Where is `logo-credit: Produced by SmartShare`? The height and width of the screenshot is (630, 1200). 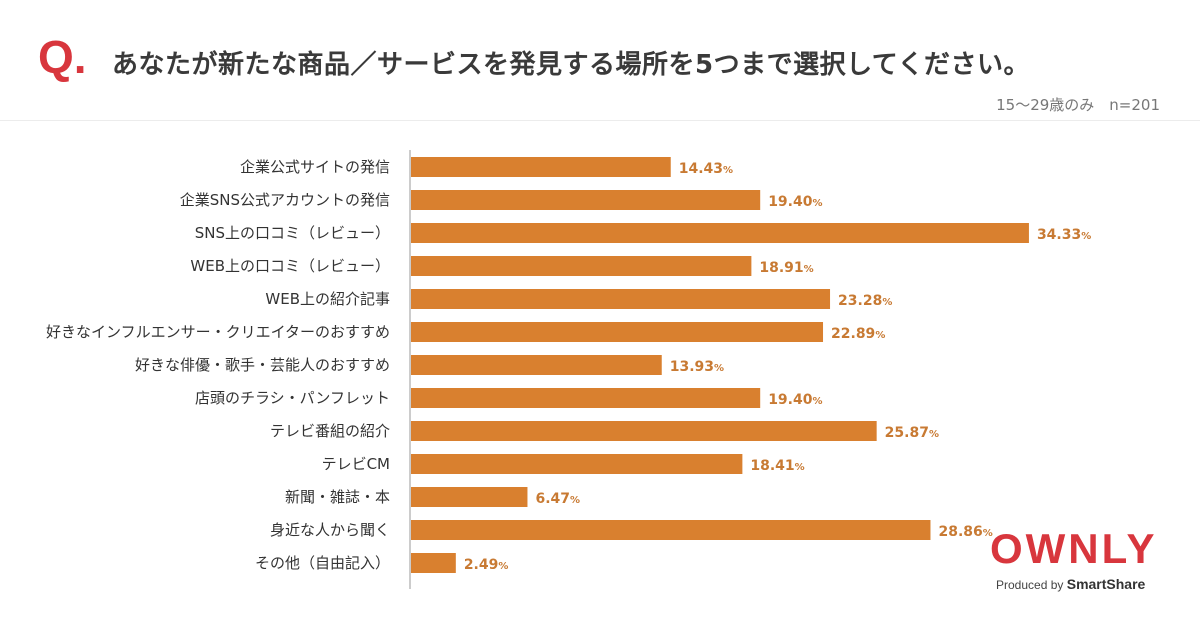
logo-credit: Produced by SmartShare is located at coordinates (1070, 584).